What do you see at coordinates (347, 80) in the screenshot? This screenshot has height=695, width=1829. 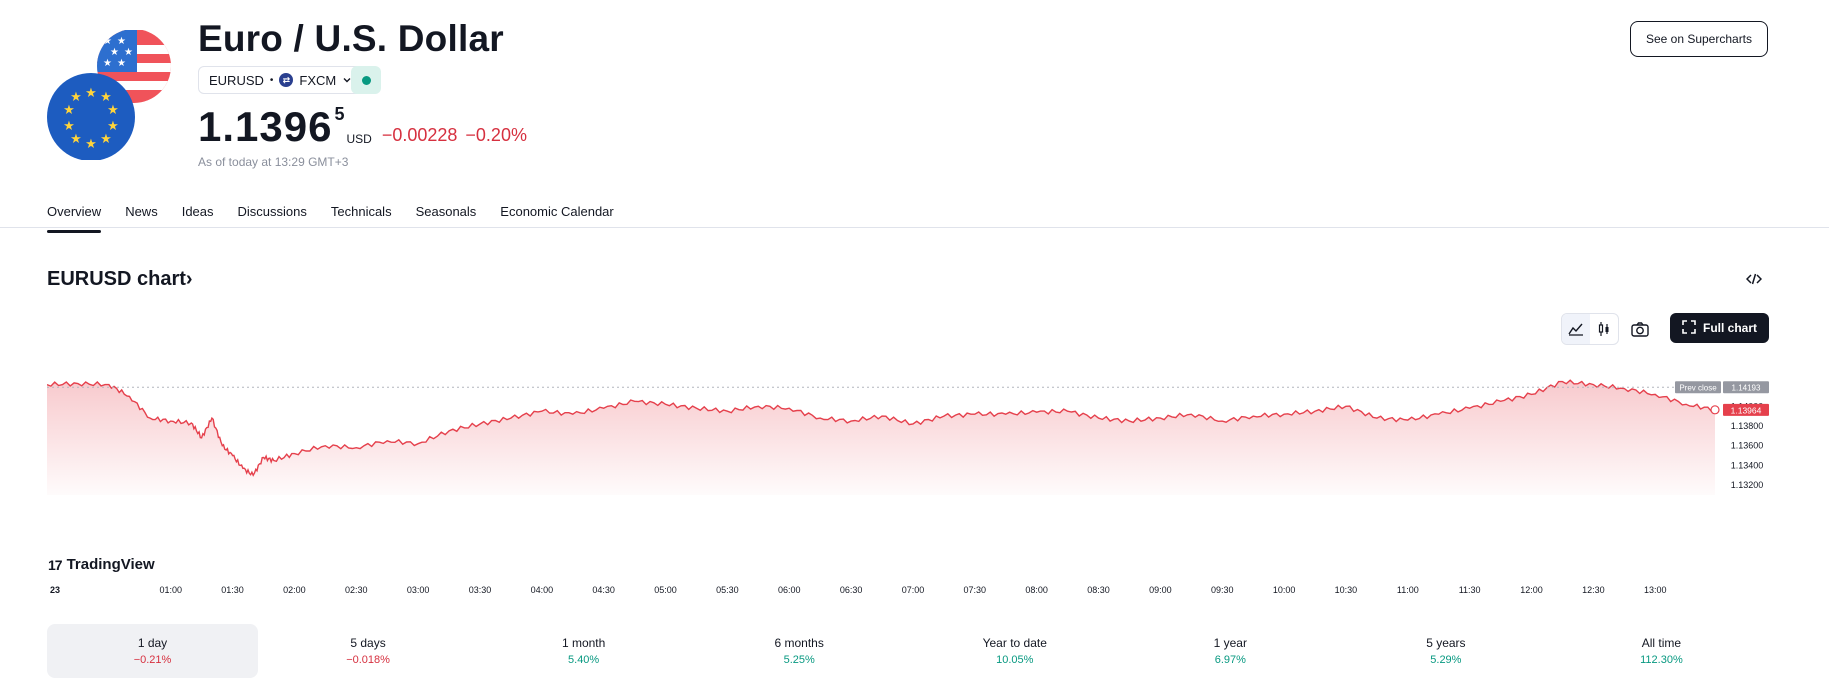 I see `chevron-down-icon` at bounding box center [347, 80].